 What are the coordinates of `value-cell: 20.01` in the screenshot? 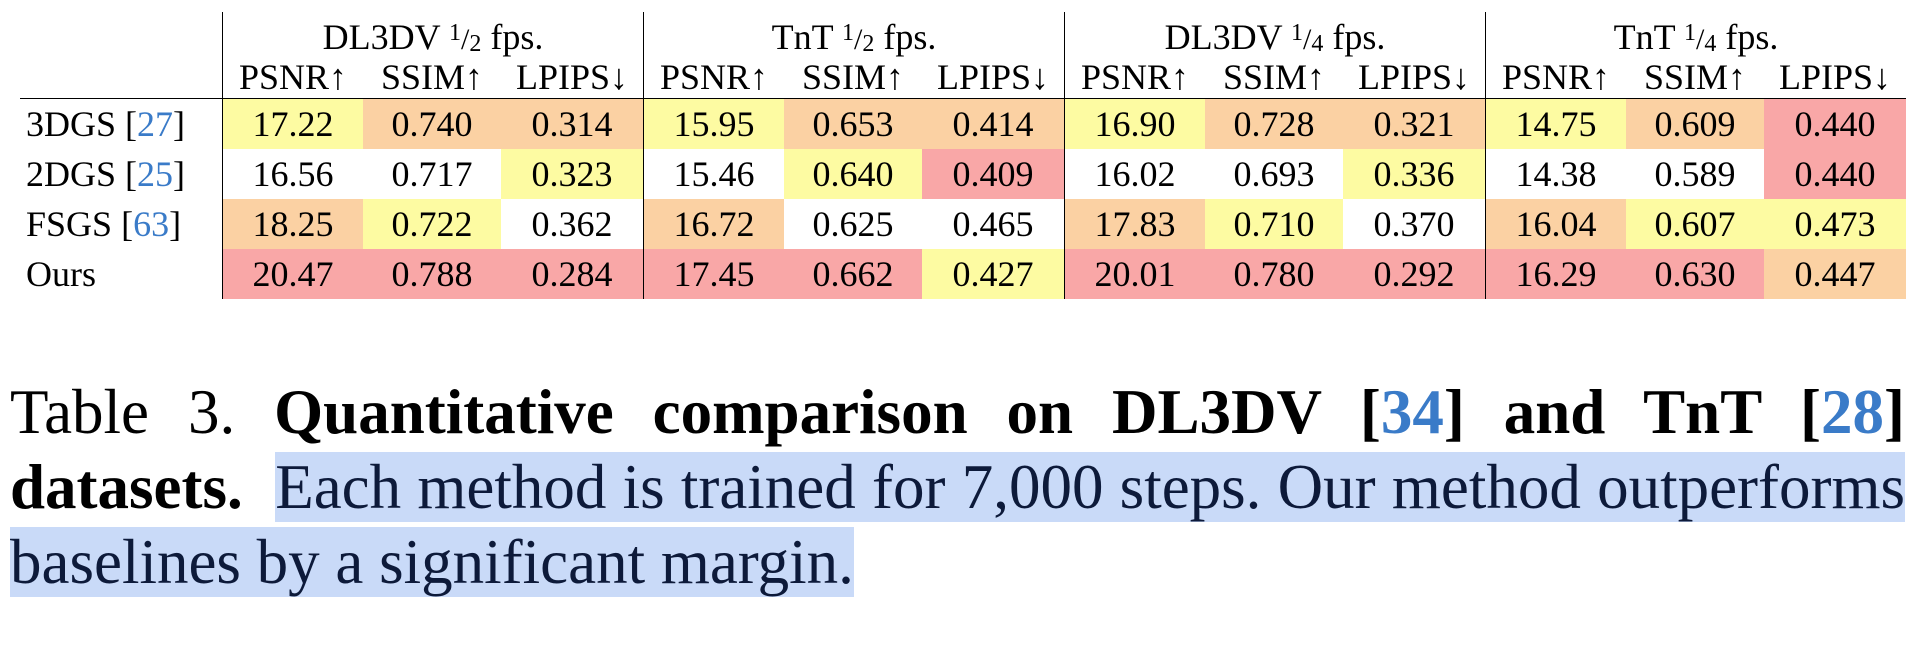 It's located at (1134, 274).